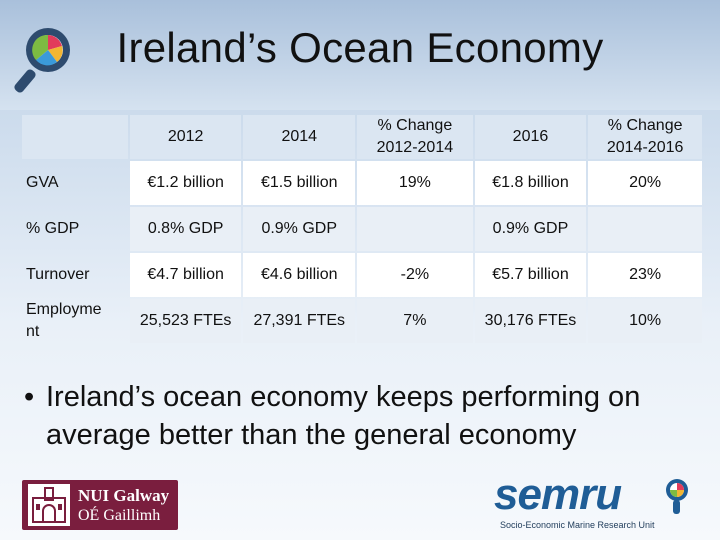 The height and width of the screenshot is (540, 720). What do you see at coordinates (415, 137) in the screenshot?
I see `header-change-2012-2014: % Change 2012-2014` at bounding box center [415, 137].